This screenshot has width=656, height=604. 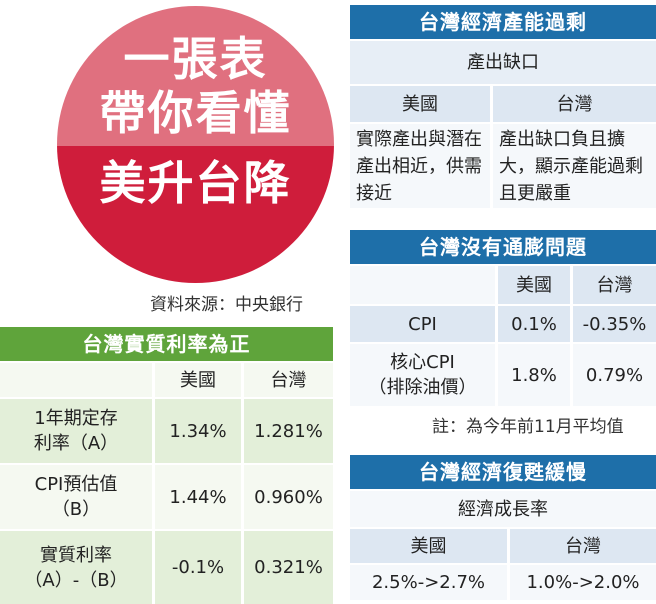 I want to click on real-rate-row-us: 1.44%, so click(x=198, y=497).